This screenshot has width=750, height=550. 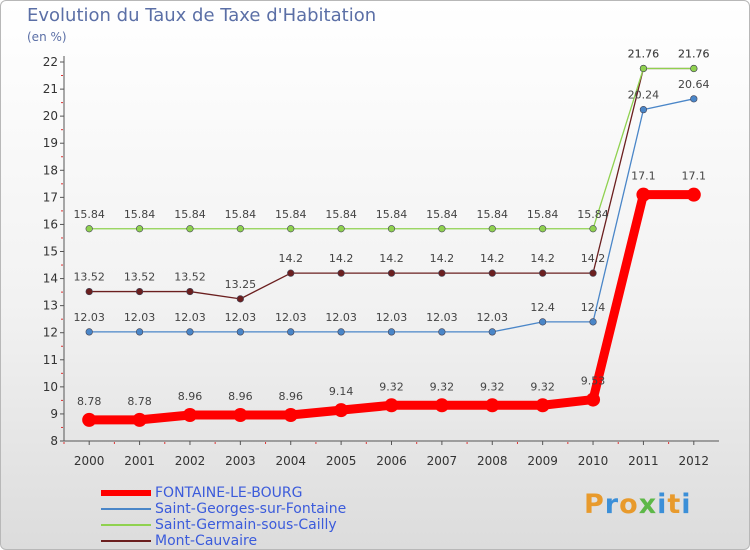 I want to click on x-tick-label: 2004, so click(x=290, y=461).